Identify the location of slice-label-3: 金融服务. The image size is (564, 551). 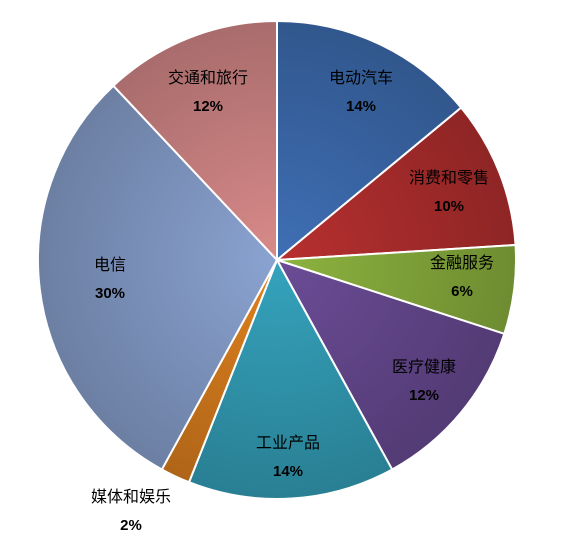
(462, 262).